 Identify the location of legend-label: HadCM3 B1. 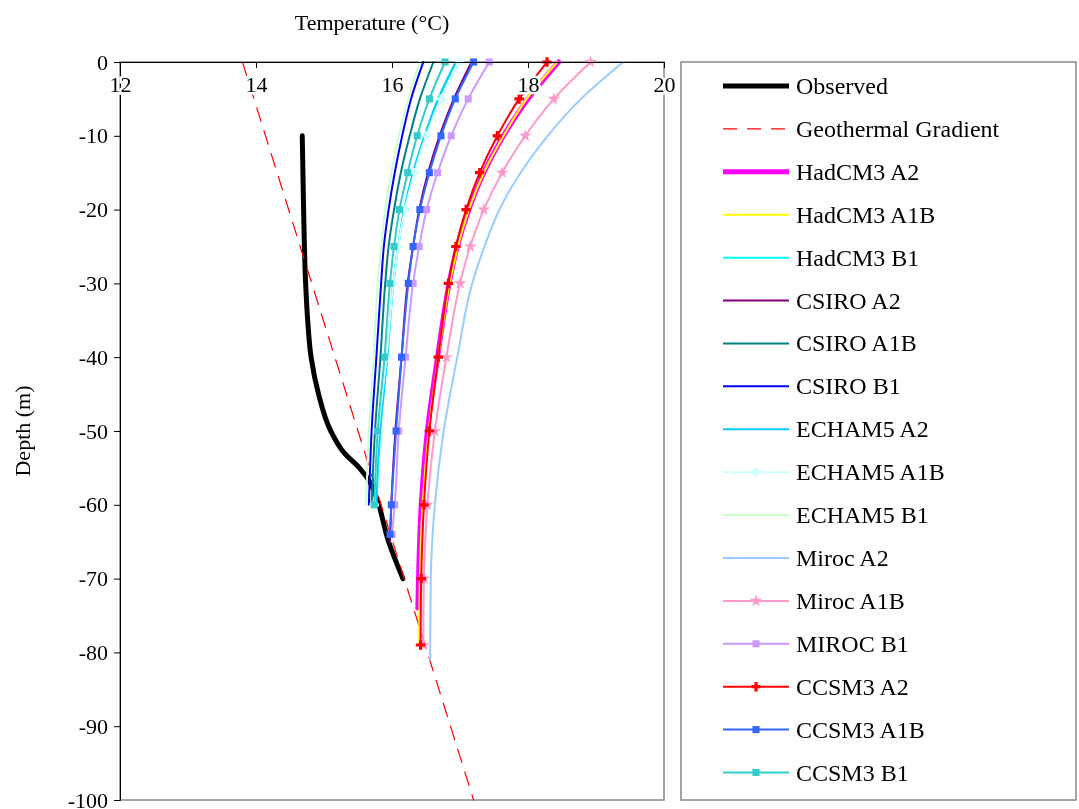
(858, 257).